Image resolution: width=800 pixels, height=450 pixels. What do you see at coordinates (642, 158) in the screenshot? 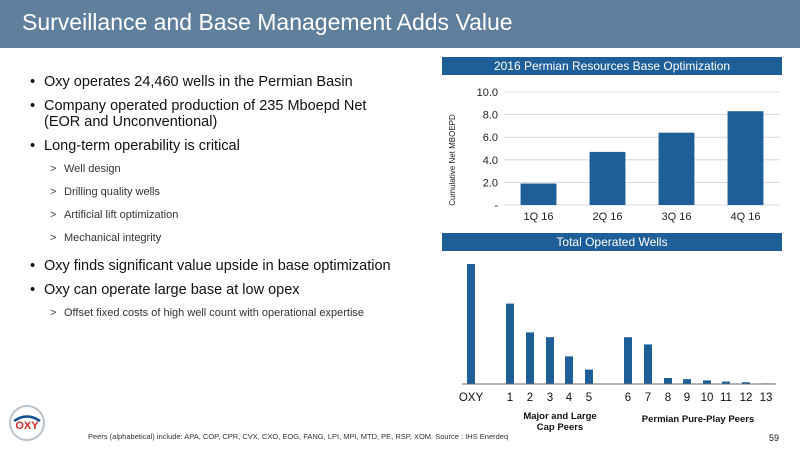
I see `chart1-bars` at bounding box center [642, 158].